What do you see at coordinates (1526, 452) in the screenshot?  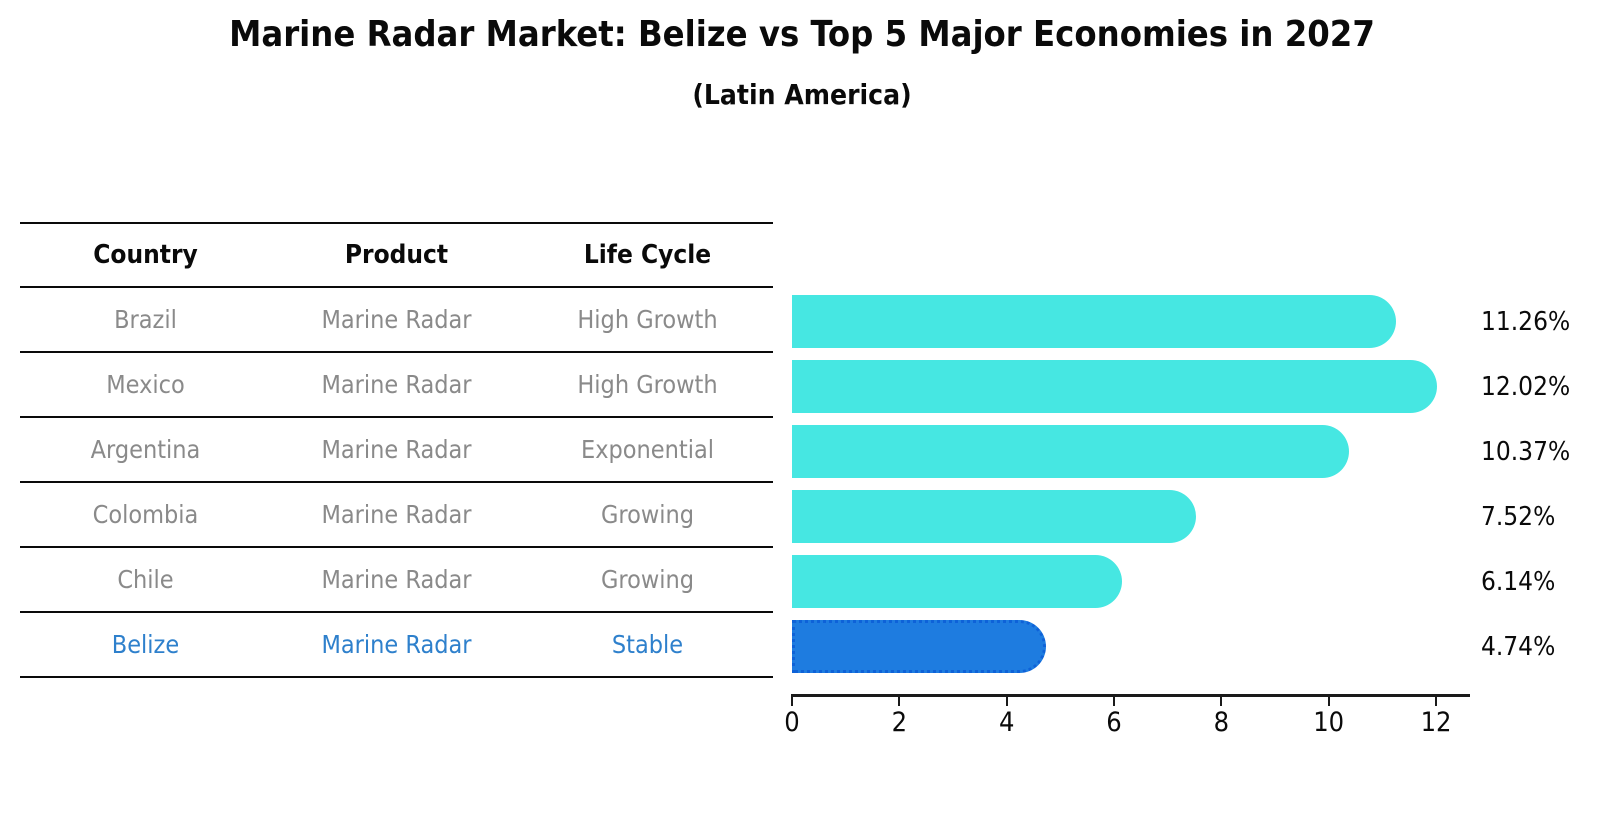 I see `bar-value-label: 10.37%` at bounding box center [1526, 452].